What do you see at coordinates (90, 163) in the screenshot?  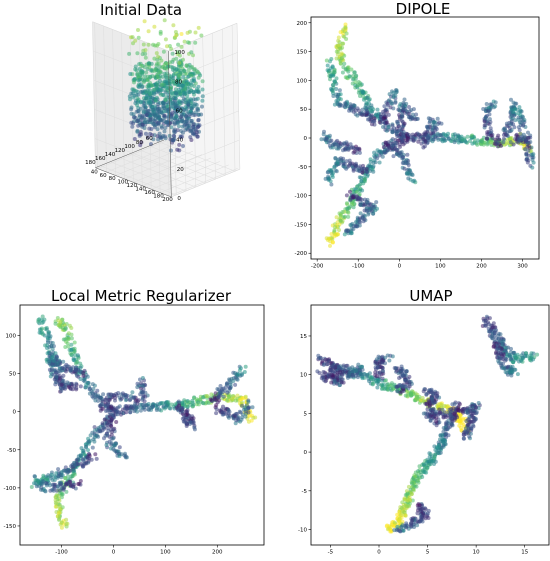 I see `x-tick-label: 180` at bounding box center [90, 163].